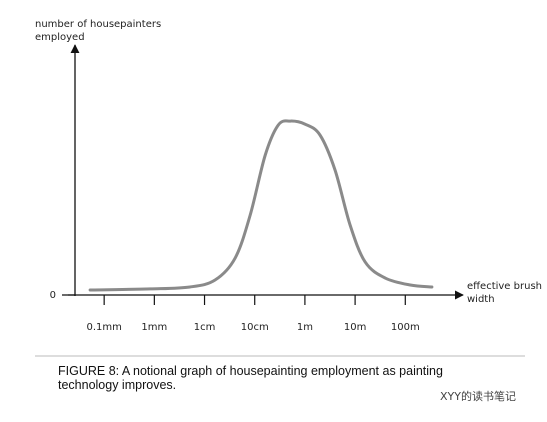 Image resolution: width=547 pixels, height=422 pixels. Describe the element at coordinates (504, 293) in the screenshot. I see `x-axis-title: effective brush width` at that location.